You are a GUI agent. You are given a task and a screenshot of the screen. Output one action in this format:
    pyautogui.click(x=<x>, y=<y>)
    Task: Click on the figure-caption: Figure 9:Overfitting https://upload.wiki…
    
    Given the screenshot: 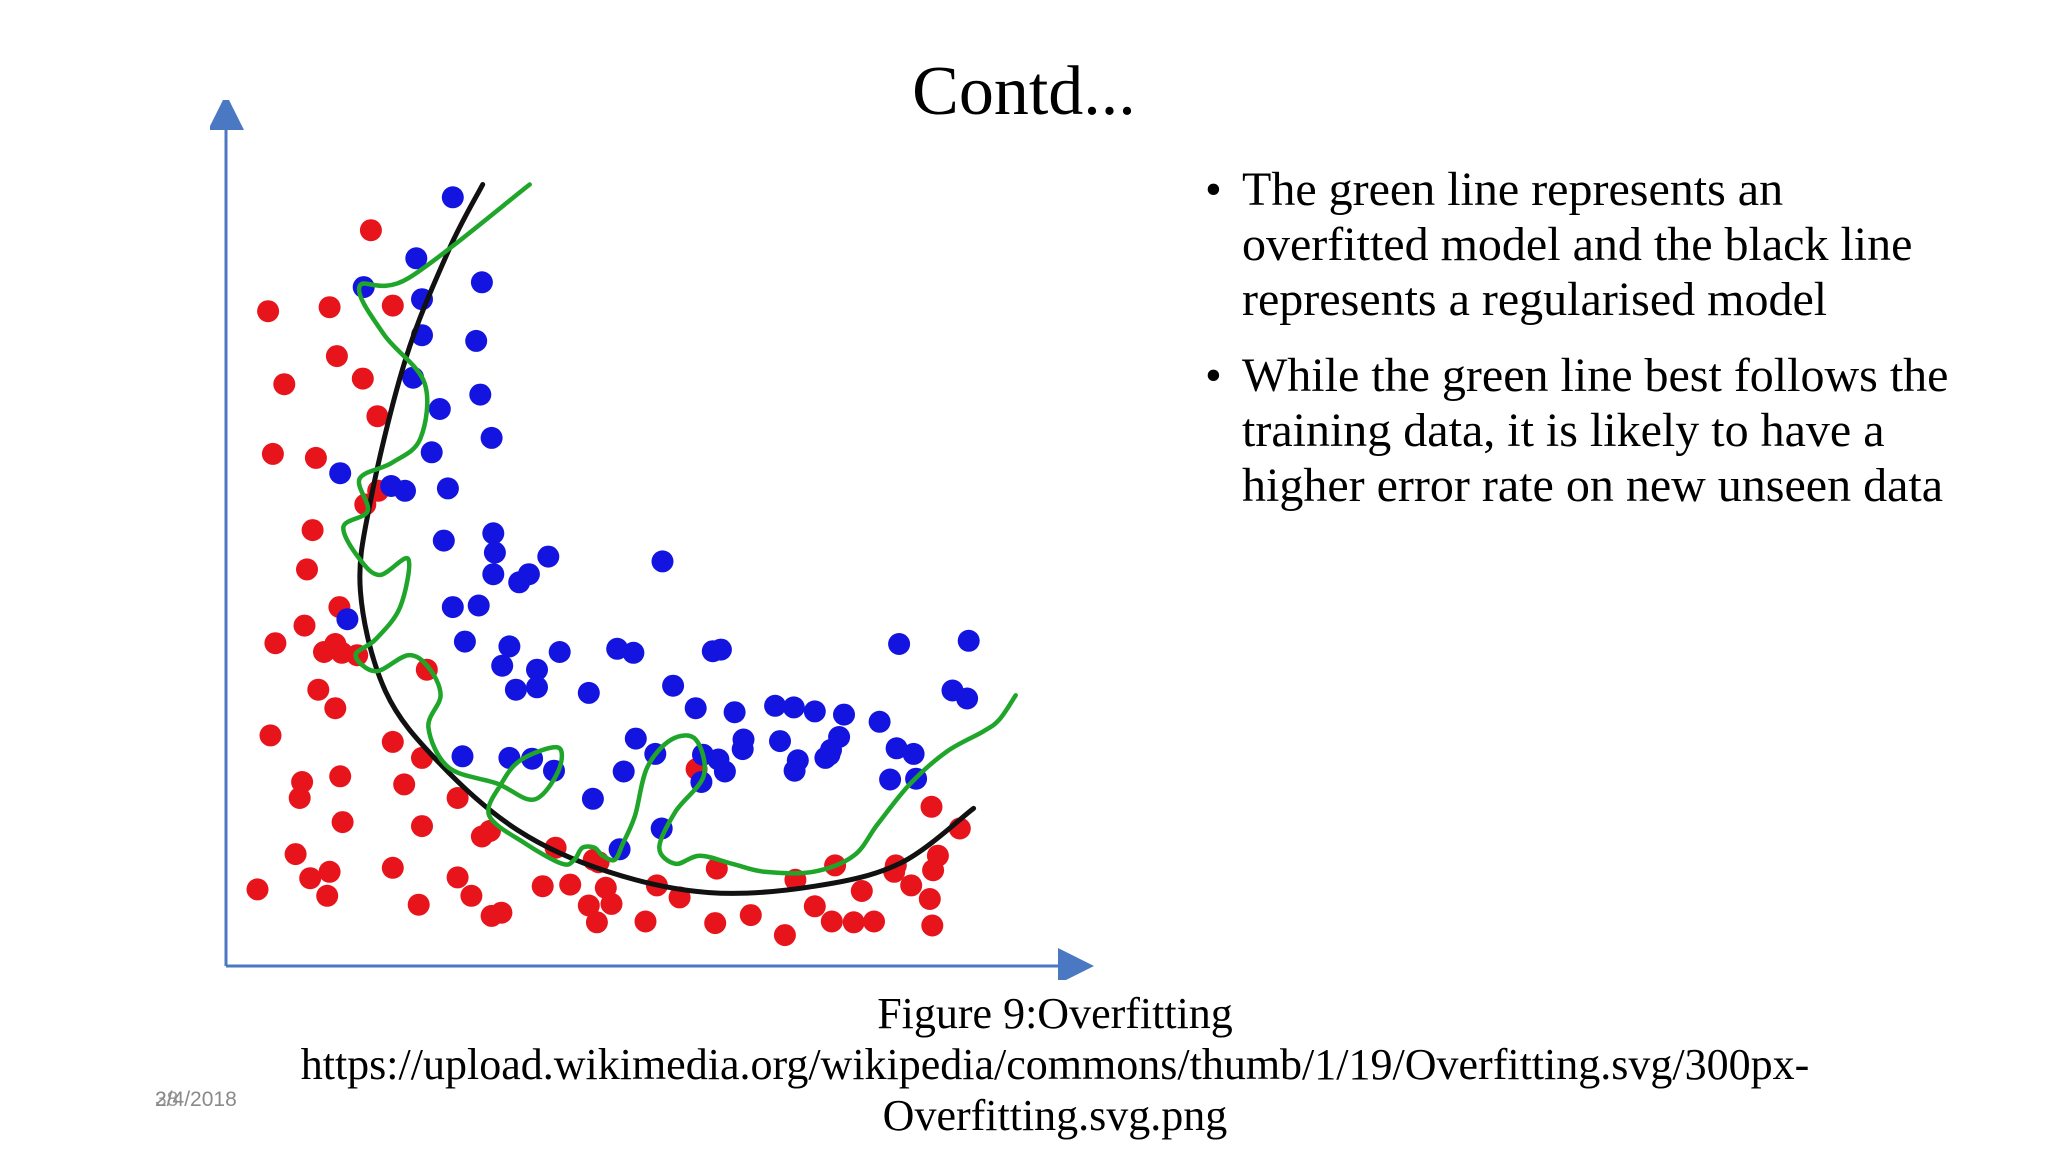 What is the action you would take?
    pyautogui.click(x=1055, y=1064)
    